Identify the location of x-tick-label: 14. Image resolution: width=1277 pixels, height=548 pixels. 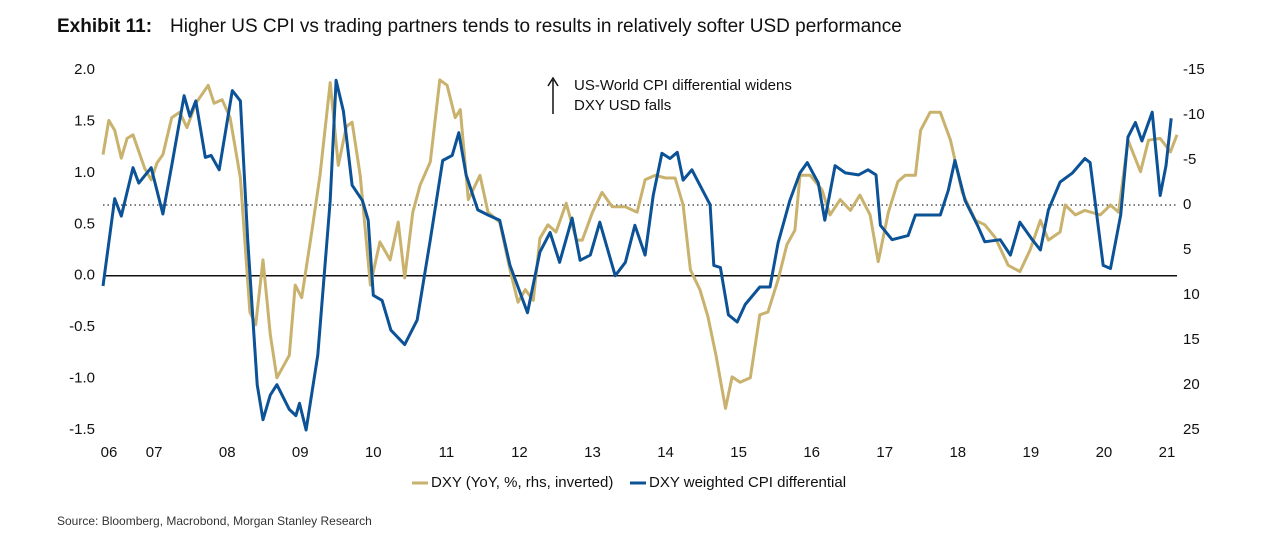
(665, 452).